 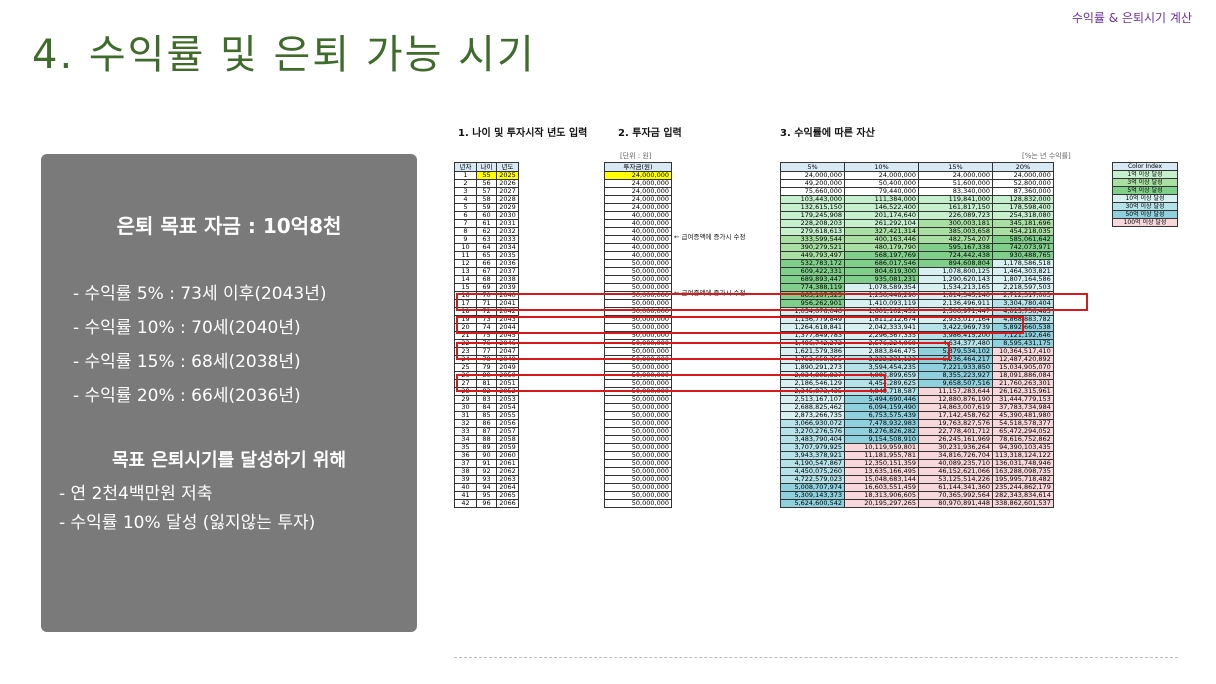 I want to click on cell-age: 69, so click(x=486, y=287).